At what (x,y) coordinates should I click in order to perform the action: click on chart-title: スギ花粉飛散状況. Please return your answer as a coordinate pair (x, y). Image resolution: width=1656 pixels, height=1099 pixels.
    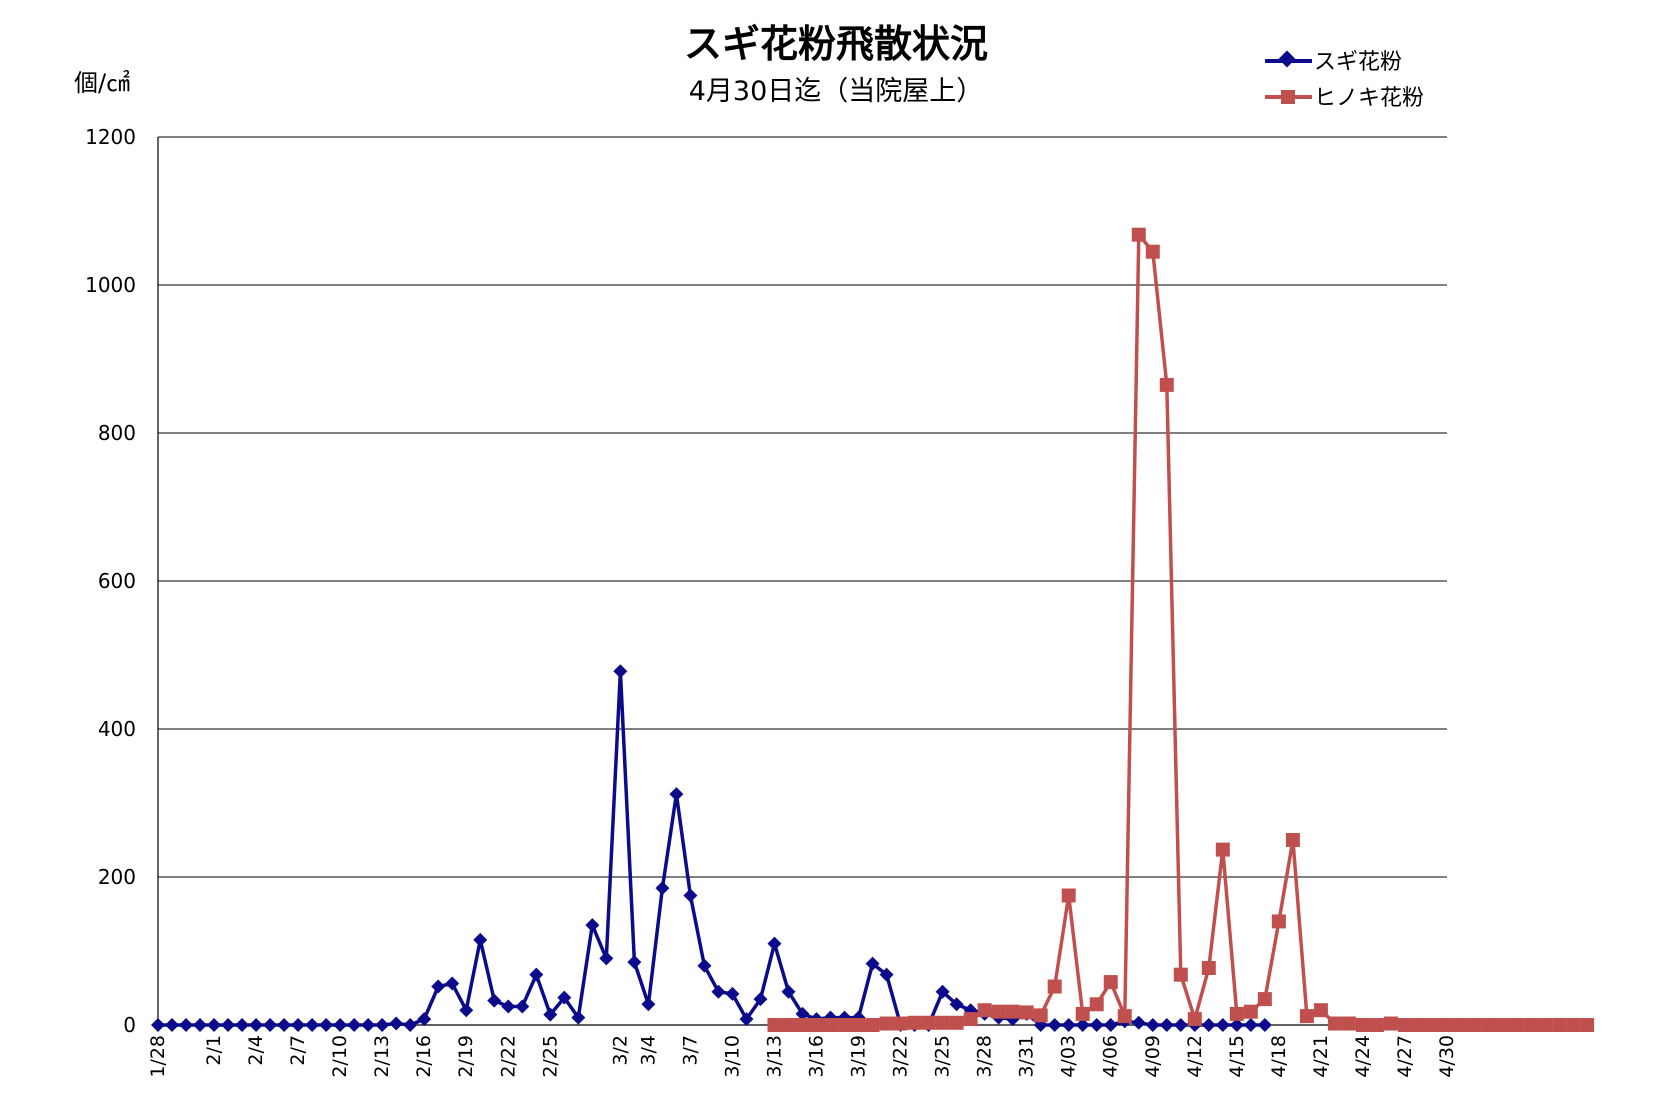
    Looking at the image, I should click on (836, 44).